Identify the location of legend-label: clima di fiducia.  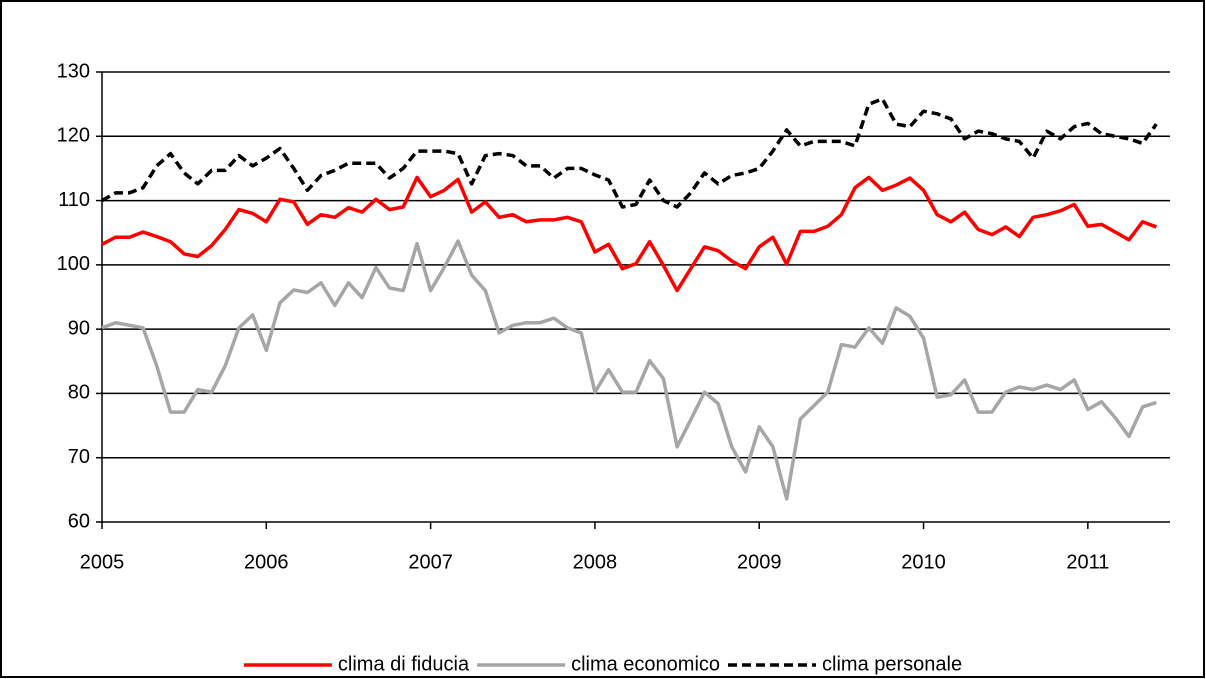
(404, 664).